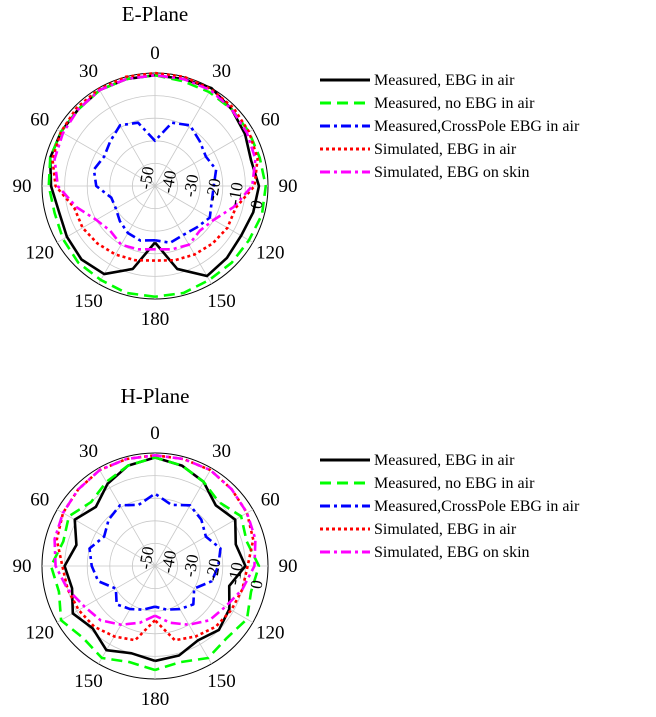  I want to click on polar-grid, so click(155, 186).